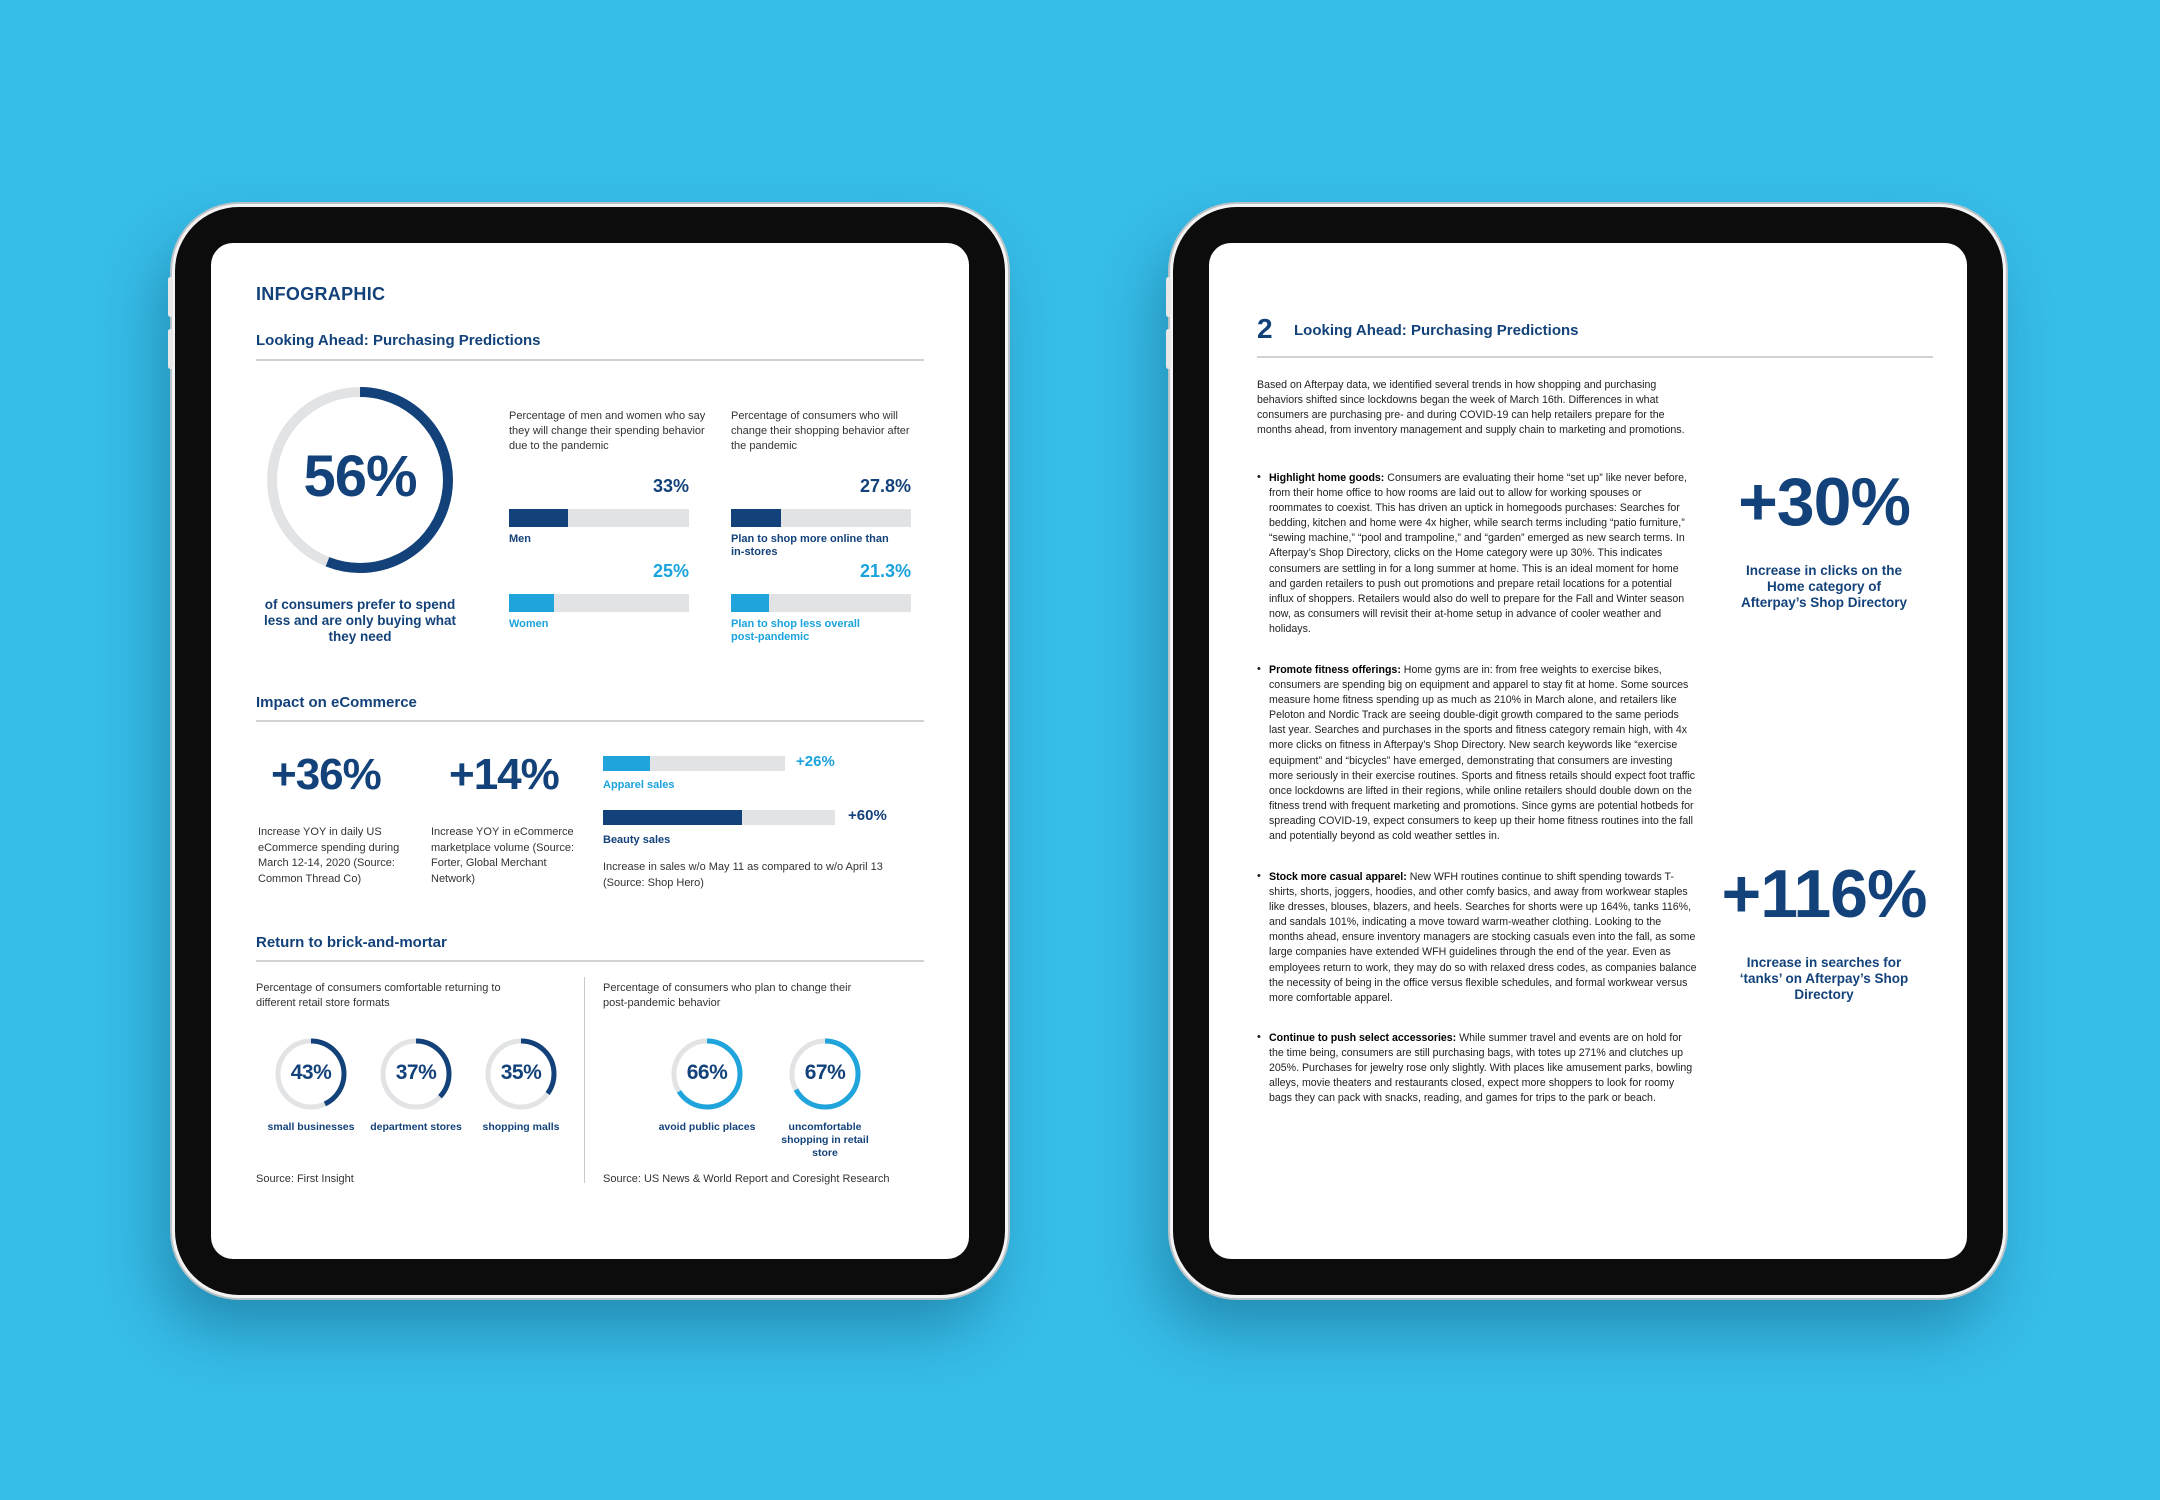 This screenshot has height=1500, width=2160. Describe the element at coordinates (599, 518) in the screenshot. I see `bar-men` at that location.